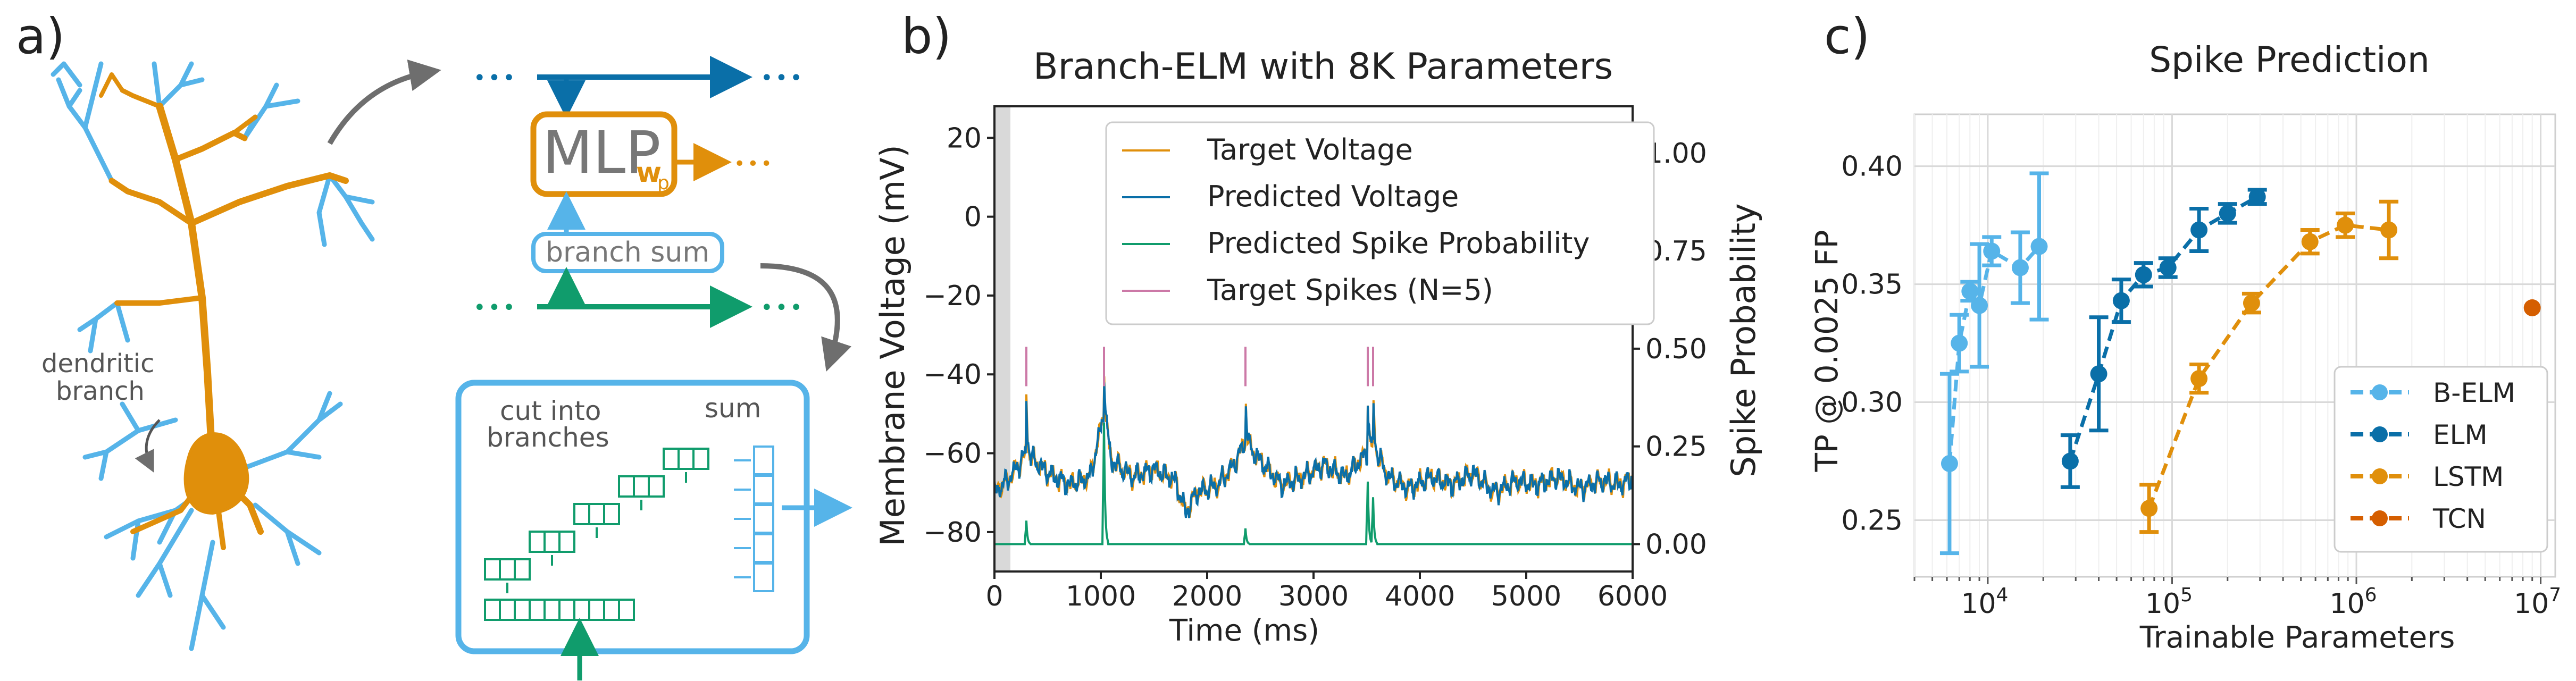 The height and width of the screenshot is (681, 2576). I want to click on curved-arrow-top, so click(384, 102).